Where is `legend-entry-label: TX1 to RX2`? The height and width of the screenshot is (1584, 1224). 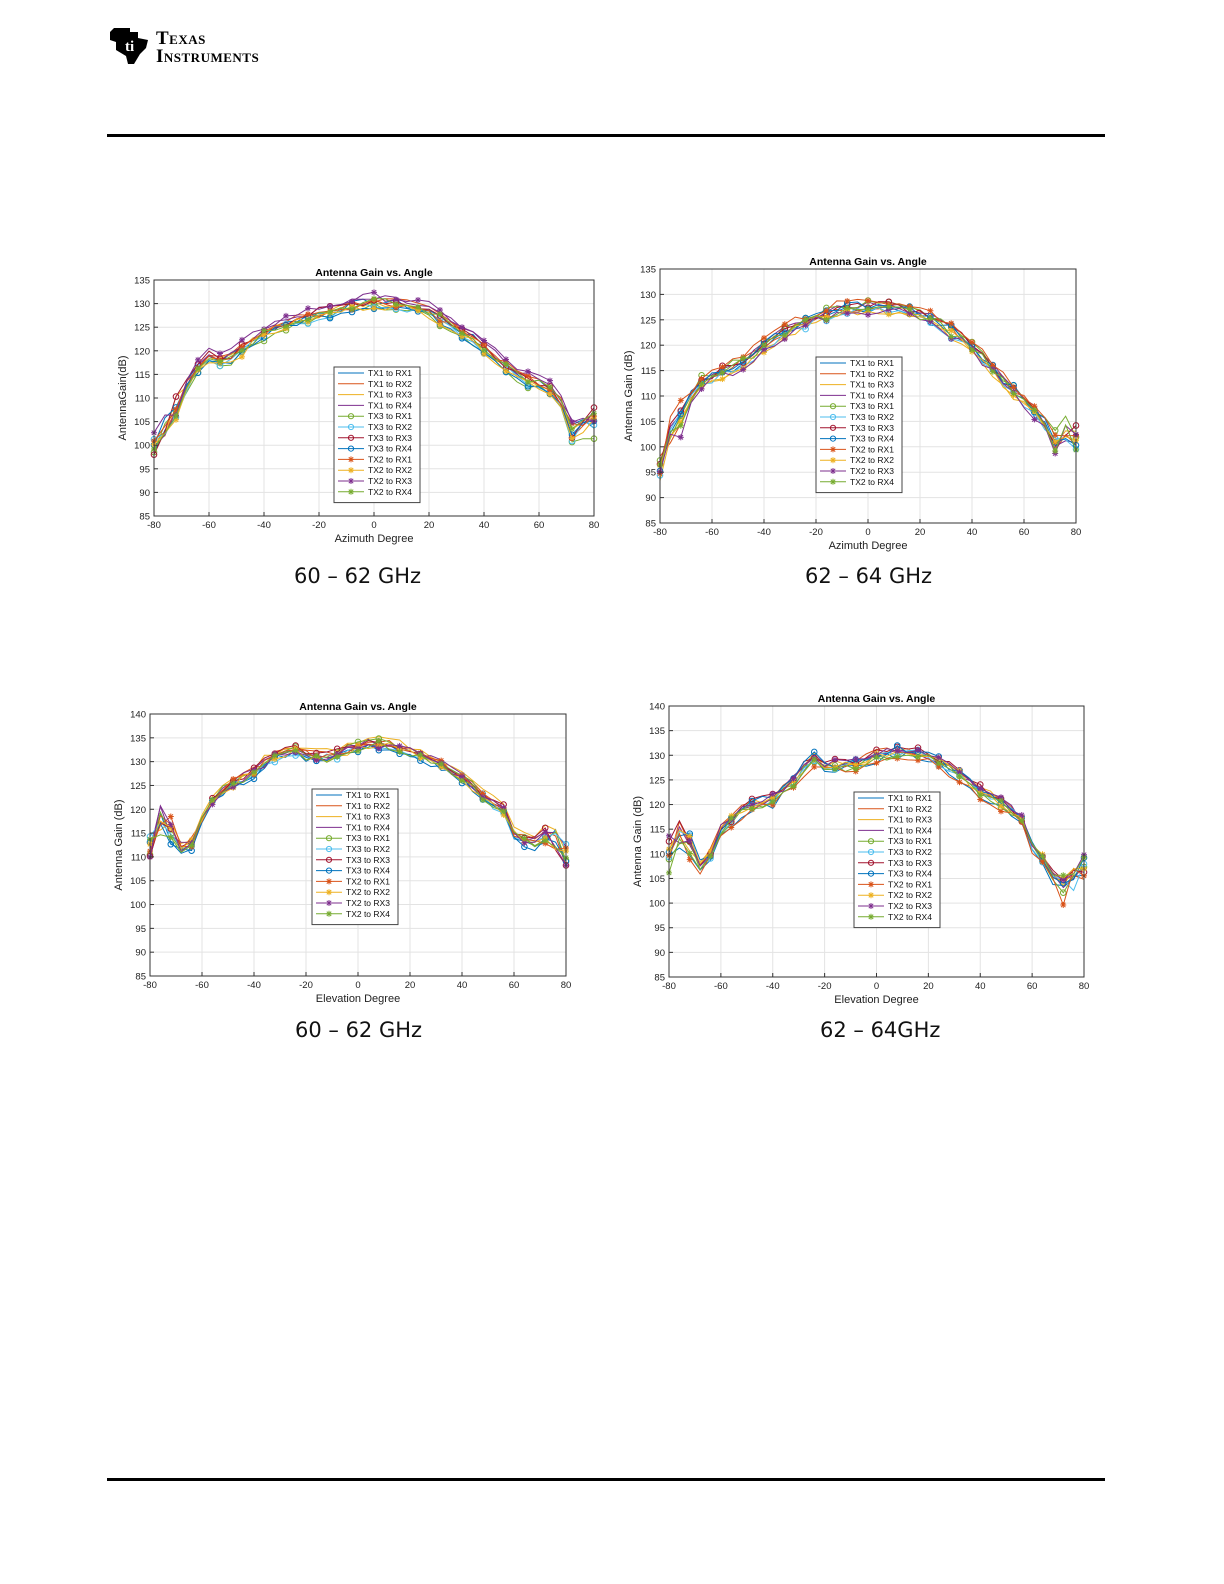
legend-entry-label: TX1 to RX2 is located at coordinates (872, 374).